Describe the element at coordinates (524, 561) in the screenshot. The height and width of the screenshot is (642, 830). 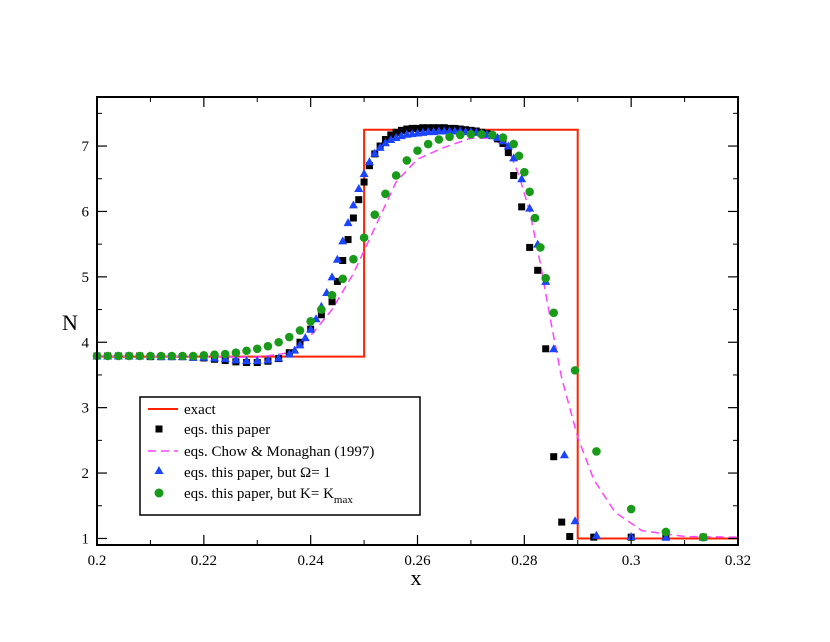
I see `x-tick-label: 0.28` at that location.